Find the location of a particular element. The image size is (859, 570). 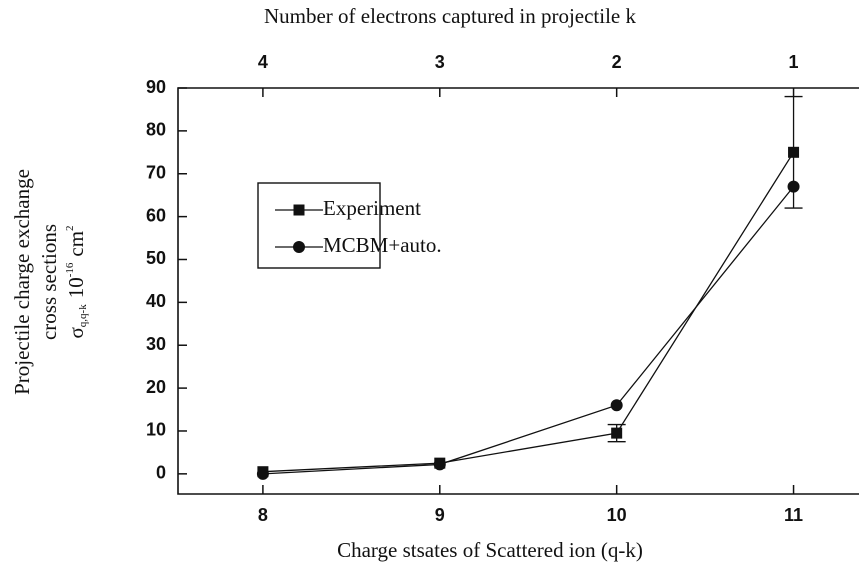

y-tick-label: 90 is located at coordinates (156, 87).